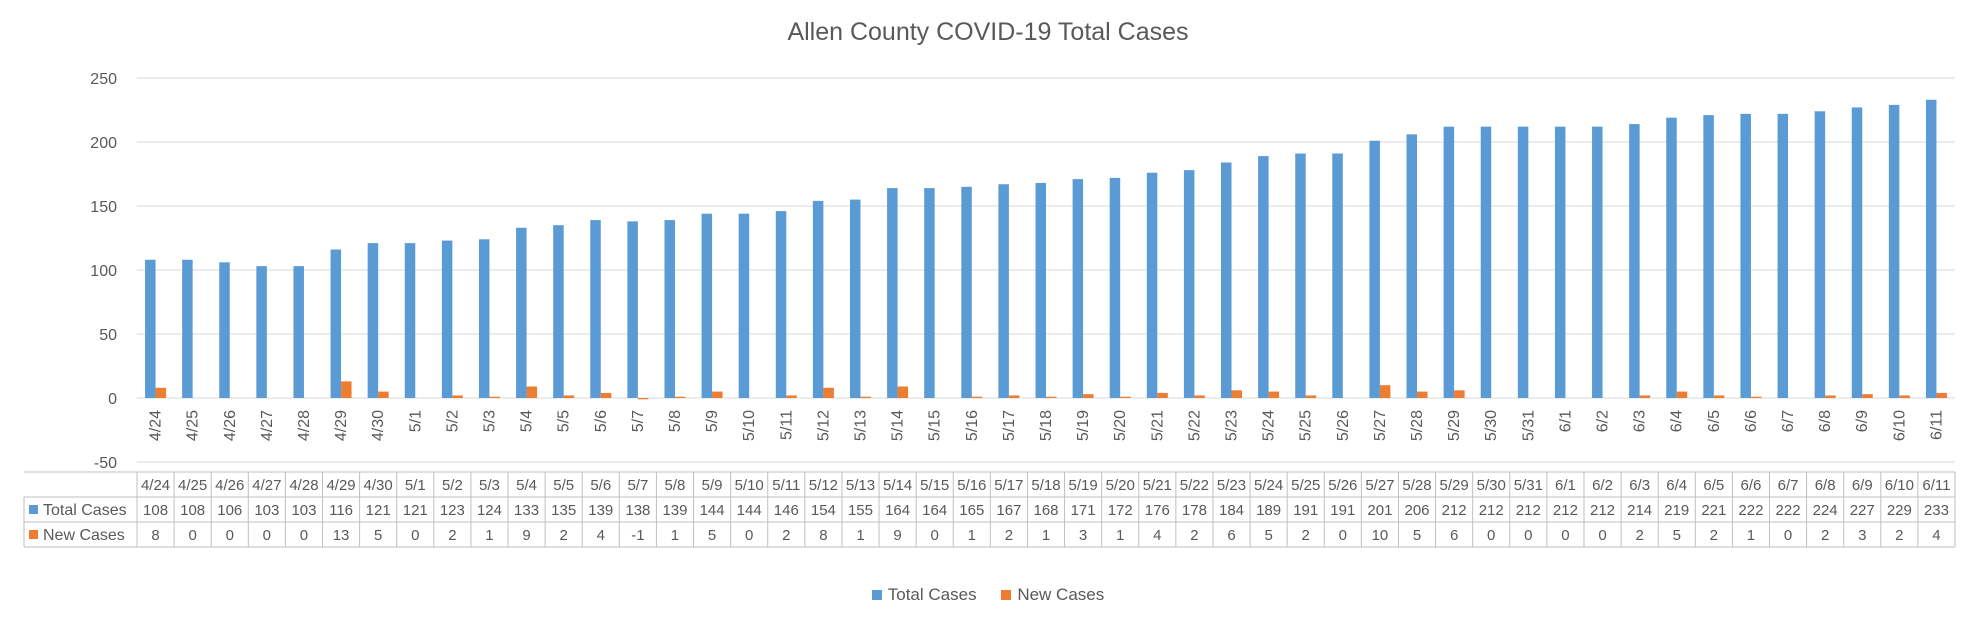  Describe the element at coordinates (378, 485) in the screenshot. I see `table-header-cell: 4/30` at that location.